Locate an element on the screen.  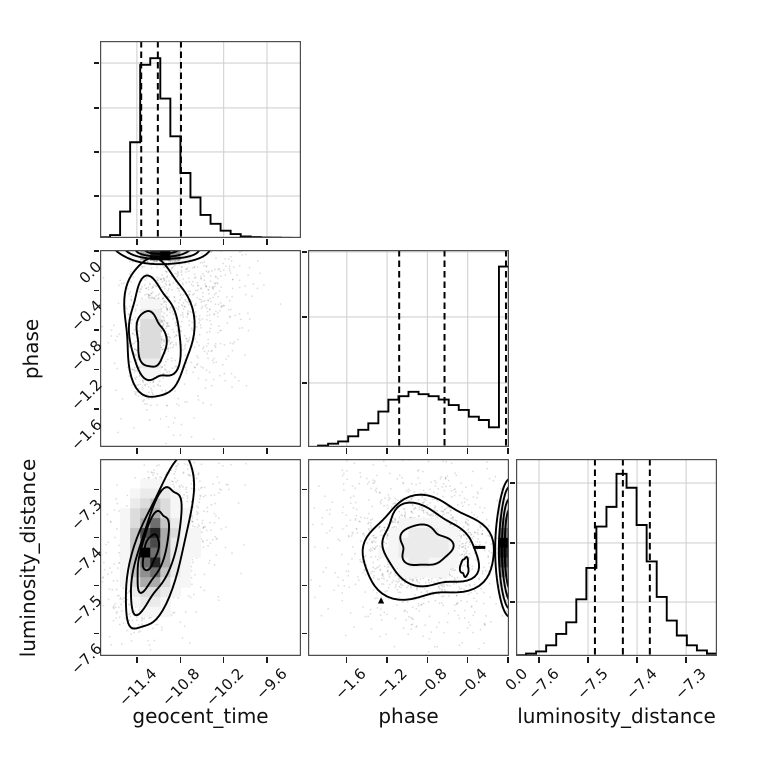
panel-geocent-time-vs-luminosity-distance is located at coordinates (200, 557).